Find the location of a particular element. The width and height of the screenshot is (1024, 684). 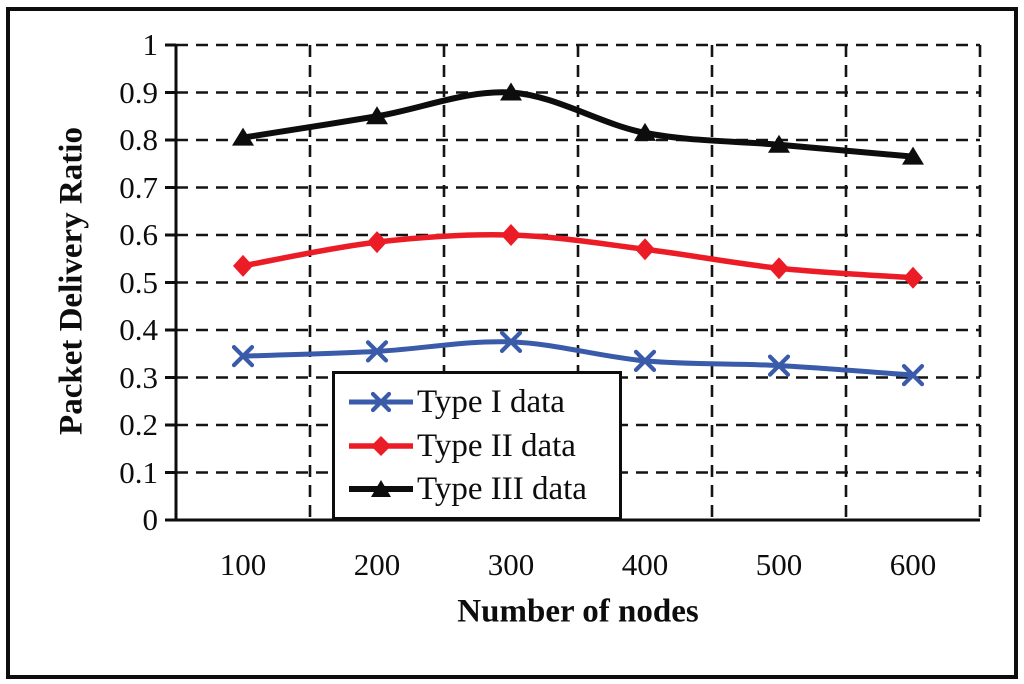

y-tick-label: 1 is located at coordinates (150, 44).